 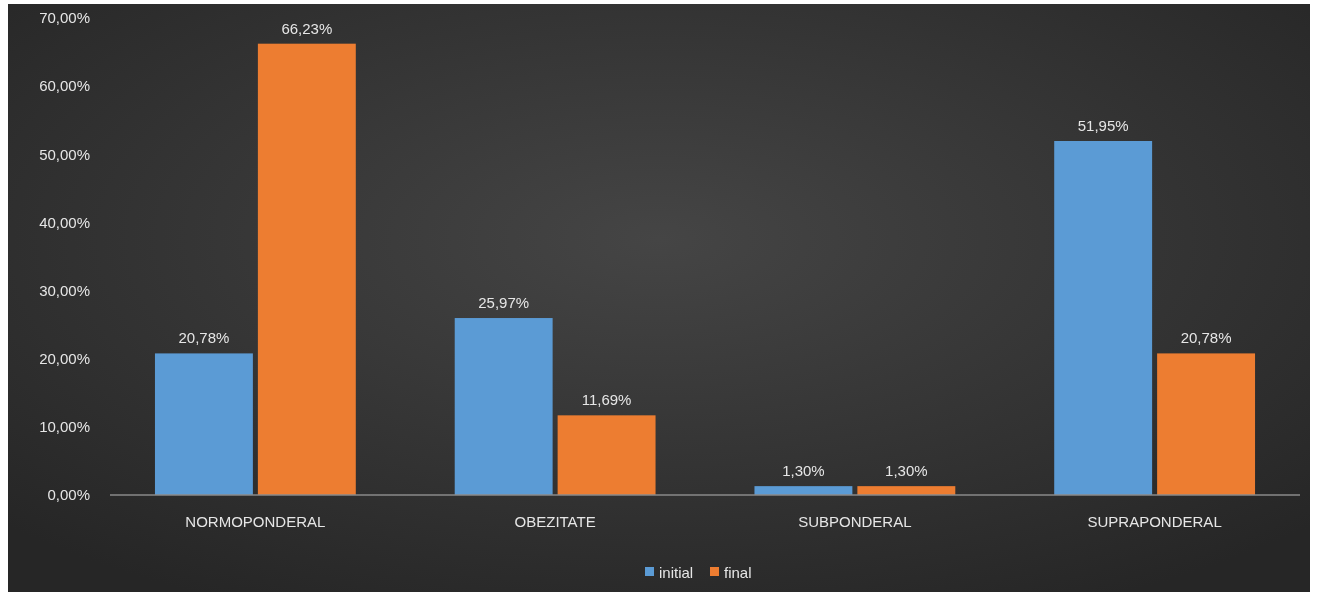 I want to click on data-label: 51,95%, so click(x=1103, y=125).